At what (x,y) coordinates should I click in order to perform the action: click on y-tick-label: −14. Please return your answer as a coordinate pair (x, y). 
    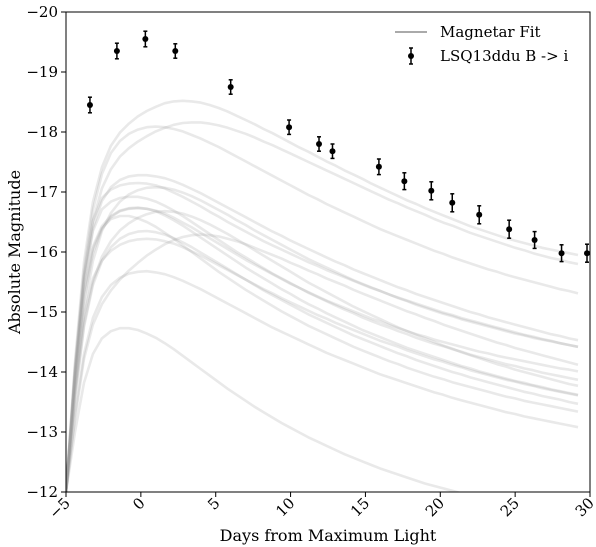
    Looking at the image, I should click on (42, 372).